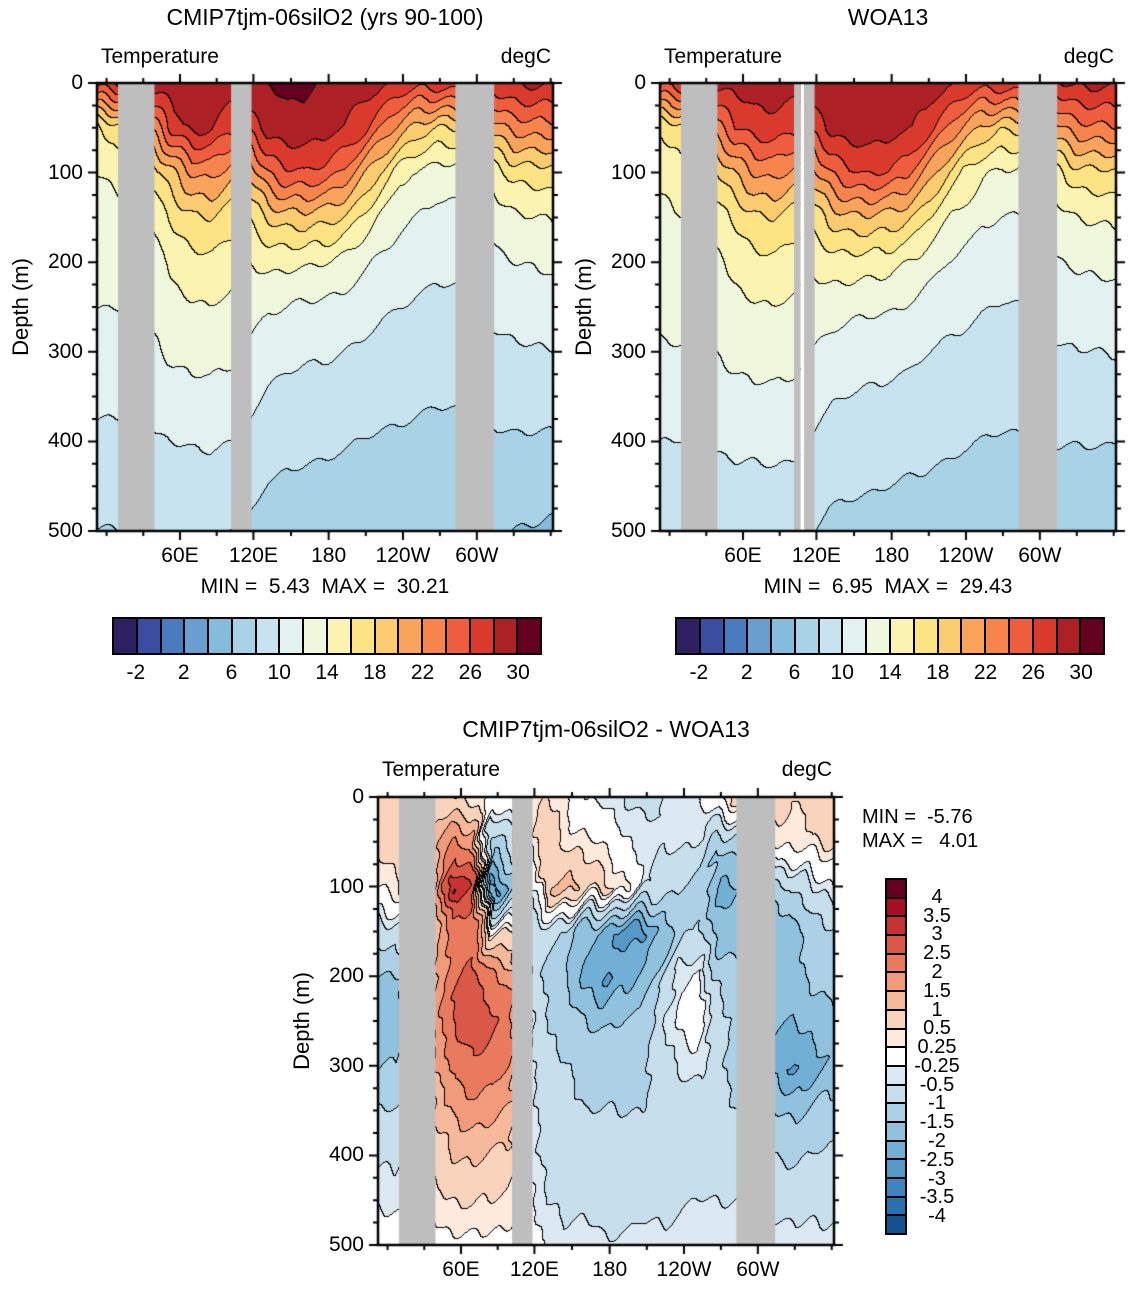  I want to click on panel3-variable-label: Temperature, so click(441, 769).